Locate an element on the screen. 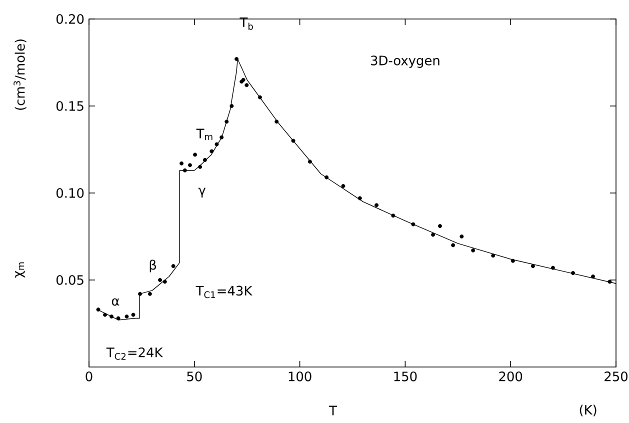  x-tick-label: 100 is located at coordinates (300, 377).